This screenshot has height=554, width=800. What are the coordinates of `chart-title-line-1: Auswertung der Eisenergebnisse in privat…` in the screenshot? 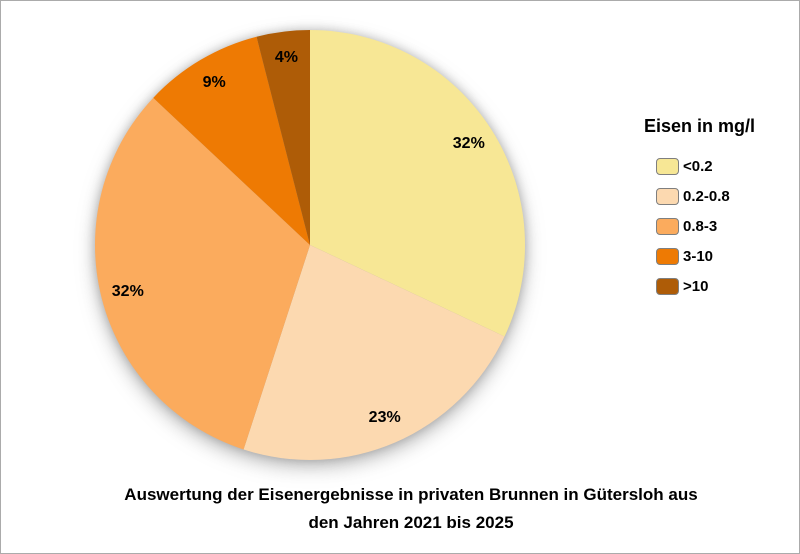 It's located at (411, 494).